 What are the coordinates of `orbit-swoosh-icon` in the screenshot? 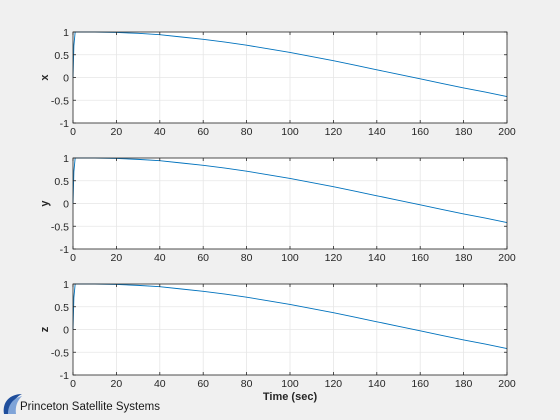 It's located at (13, 404).